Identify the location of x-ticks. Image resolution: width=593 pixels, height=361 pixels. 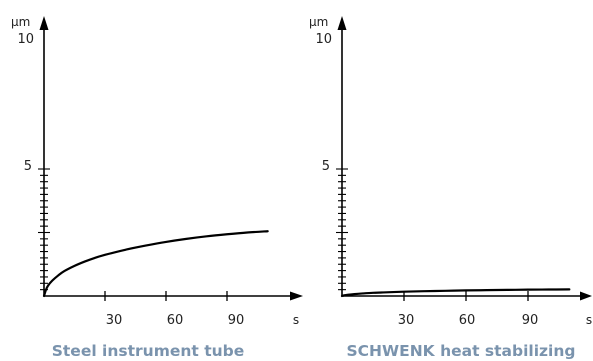
(166, 296).